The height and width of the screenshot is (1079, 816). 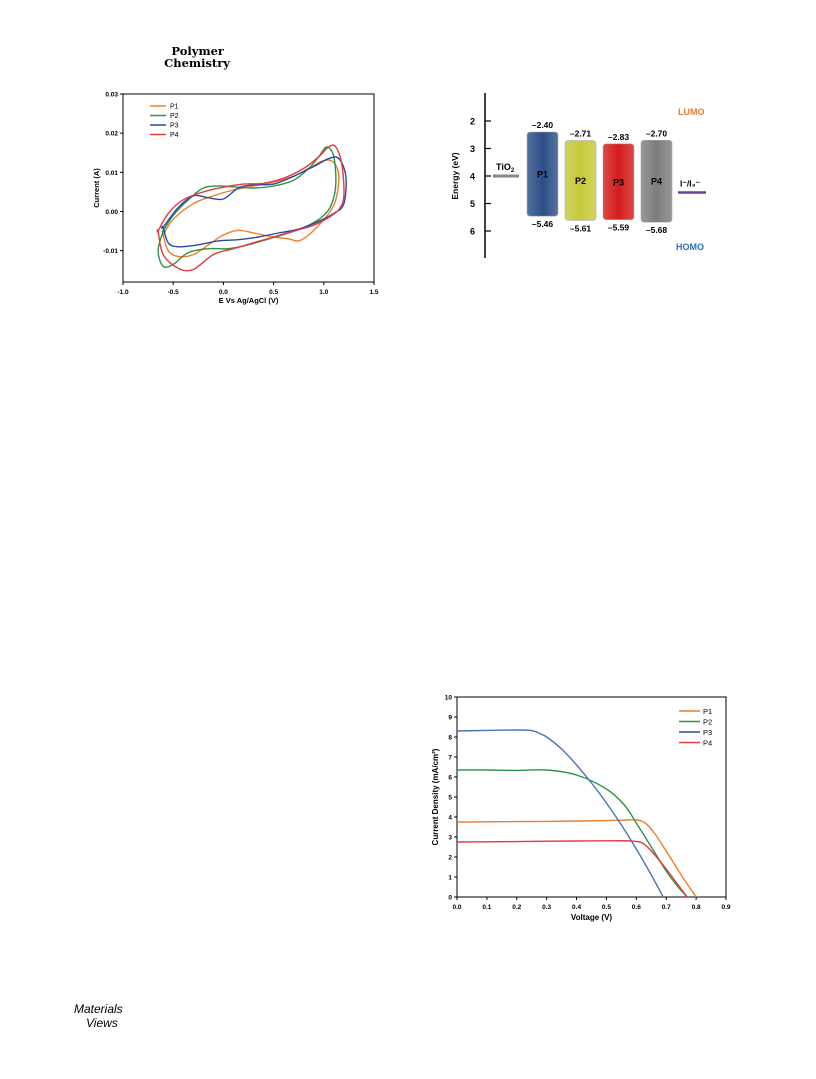 What do you see at coordinates (690, 247) in the screenshot?
I see `homo-label: HOMO` at bounding box center [690, 247].